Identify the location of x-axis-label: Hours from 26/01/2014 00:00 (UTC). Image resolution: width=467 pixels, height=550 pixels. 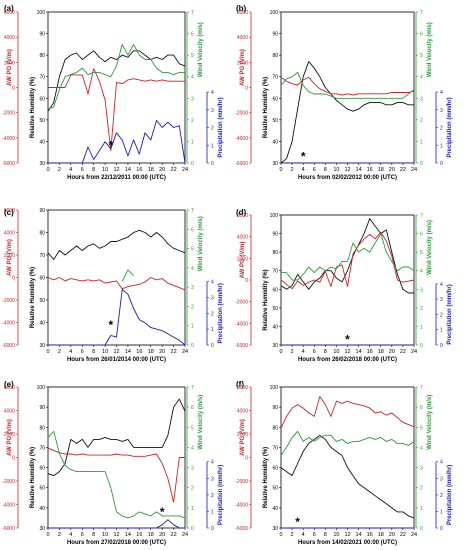
(116, 360).